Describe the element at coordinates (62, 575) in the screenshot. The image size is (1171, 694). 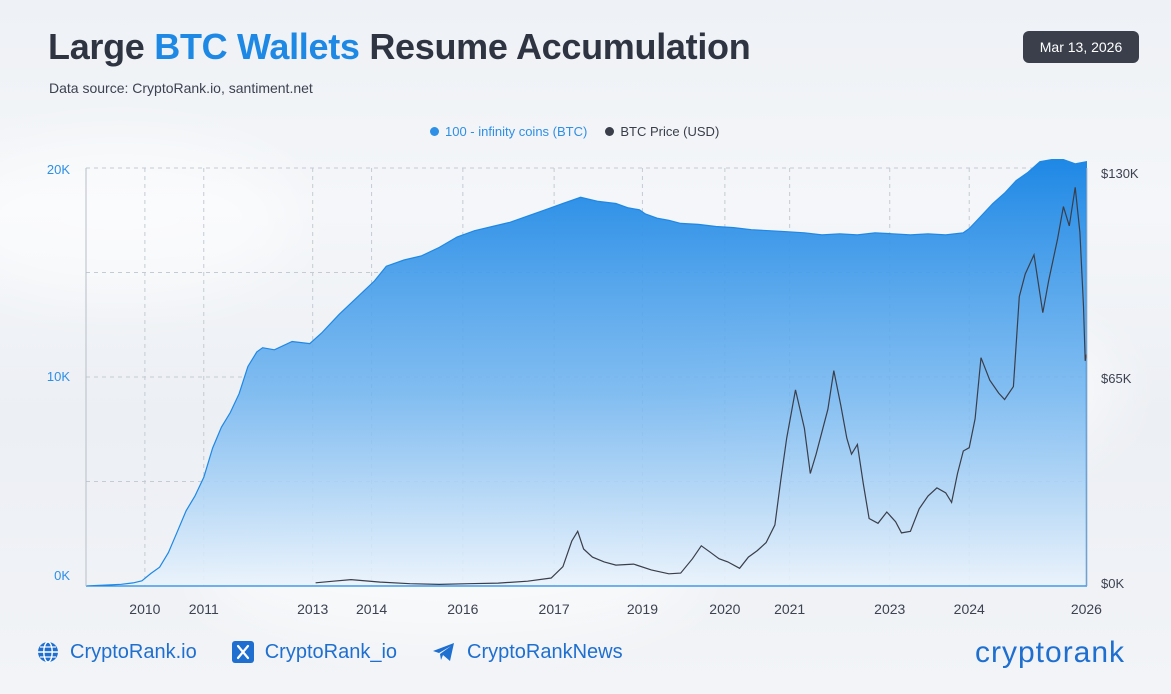
I see `y-left-tick-0: 0K` at that location.